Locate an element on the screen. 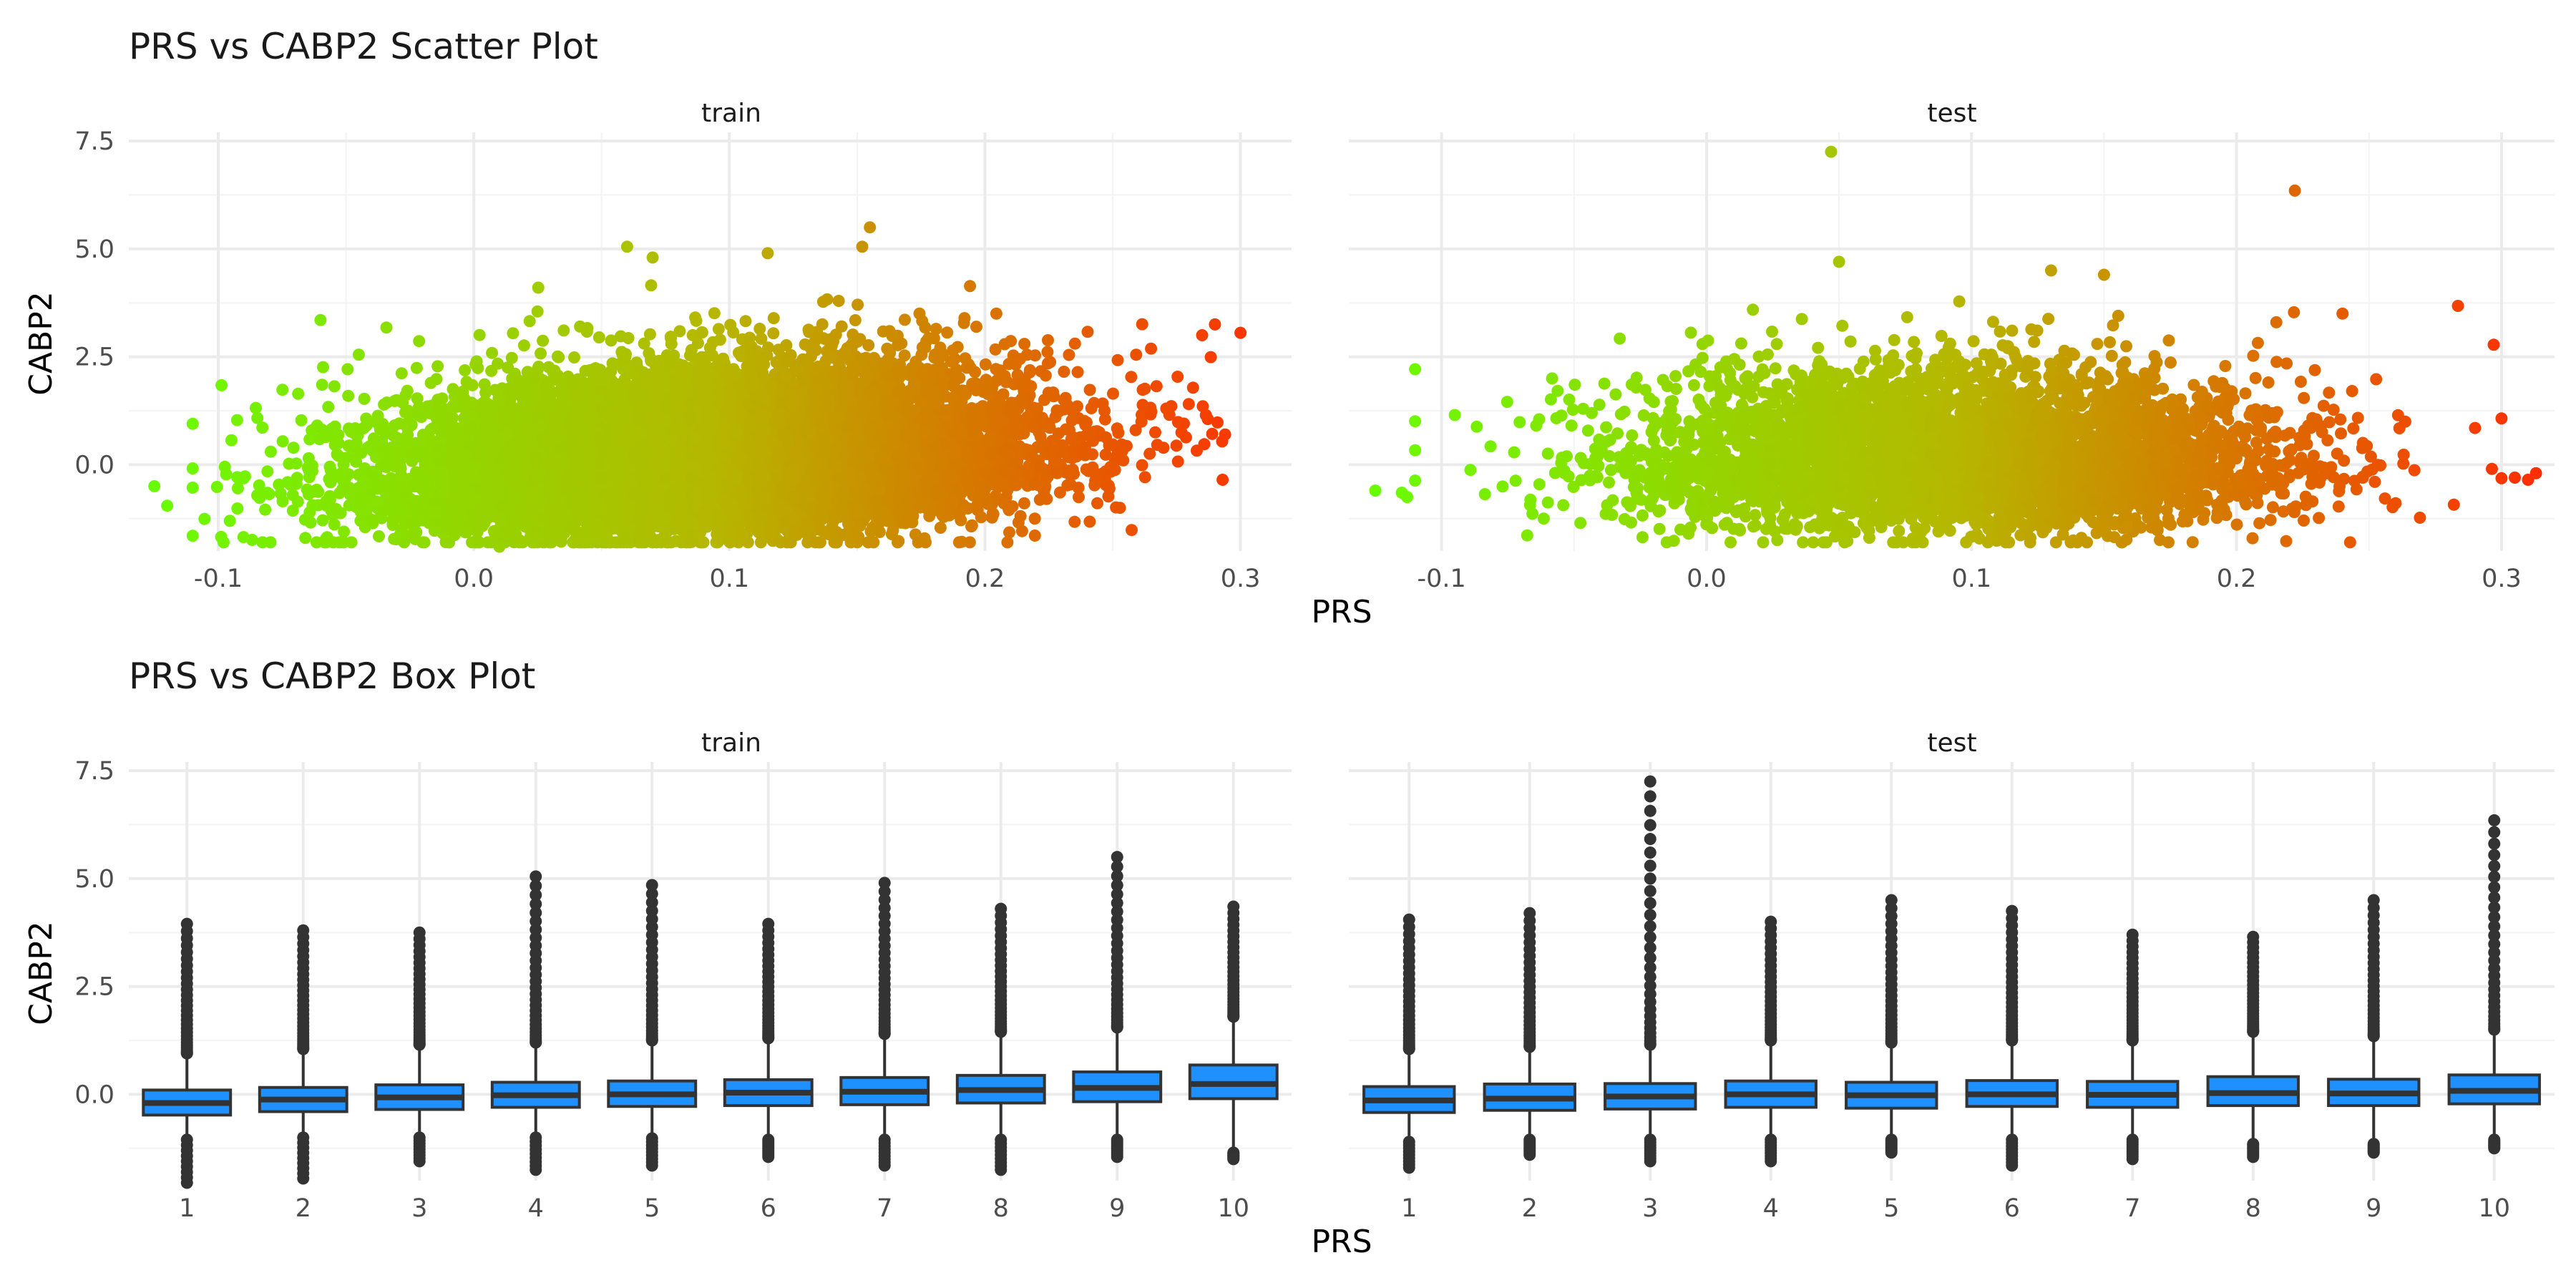  scatter-x-tick-label: 0.3 is located at coordinates (1241, 579).